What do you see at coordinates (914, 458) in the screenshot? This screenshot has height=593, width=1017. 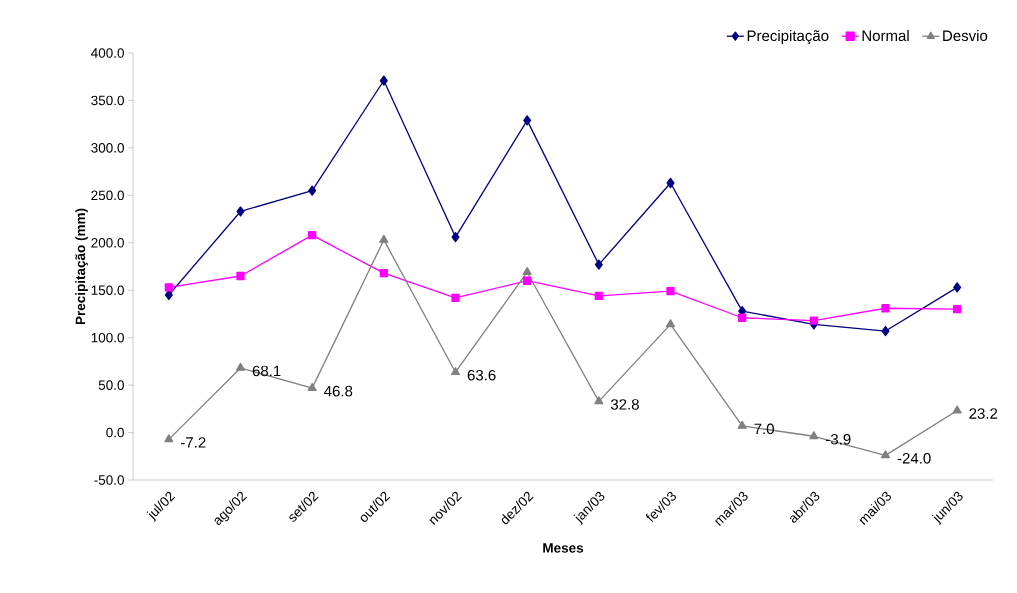 I see `data-label: -24.0` at bounding box center [914, 458].